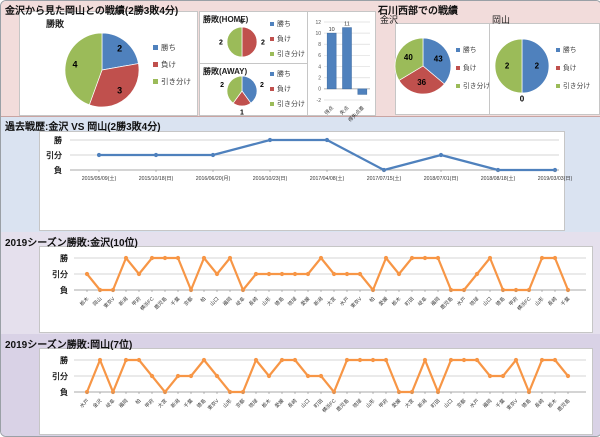 The image size is (600, 437). What do you see at coordinates (327, 178) in the screenshot?
I see `svg-text: 2017/04/08(土)` at bounding box center [327, 178].